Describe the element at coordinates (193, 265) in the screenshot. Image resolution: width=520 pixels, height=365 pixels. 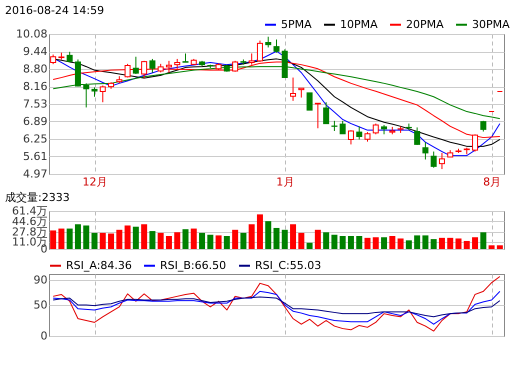
I see `legend-label: RSI_B:66.50` at that location.